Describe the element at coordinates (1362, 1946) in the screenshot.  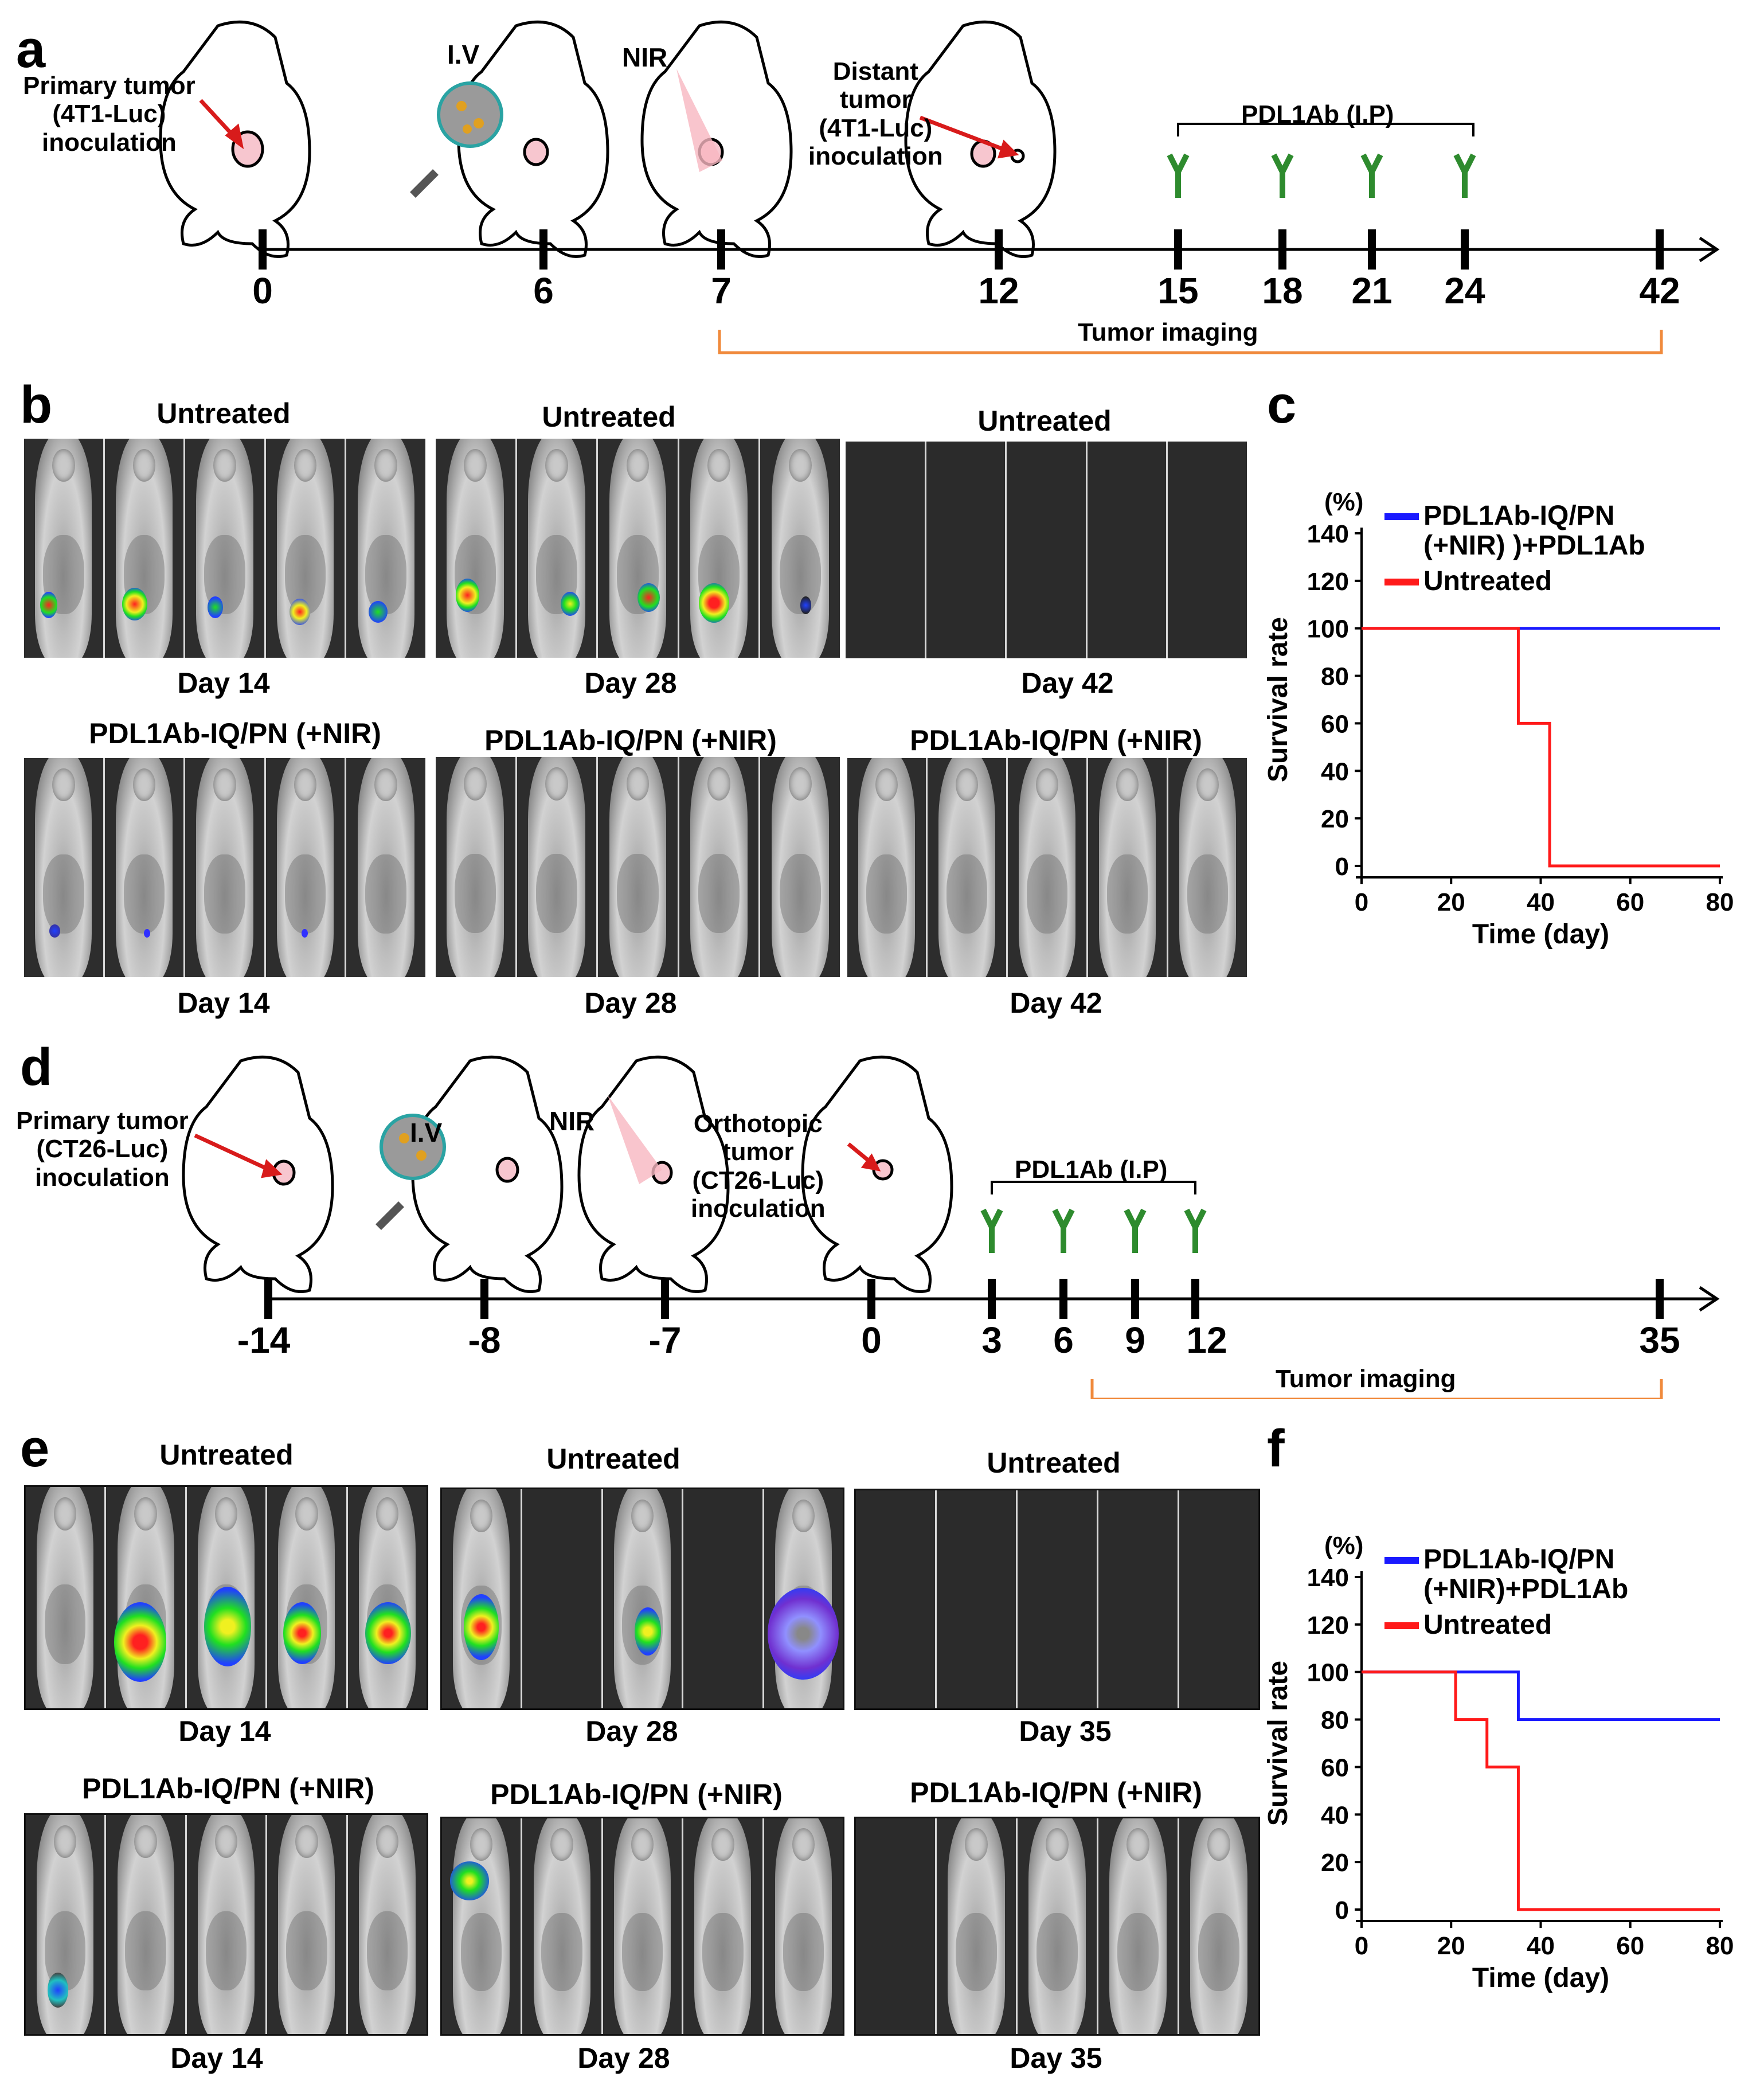
I see `x-tick-label: 0` at that location.